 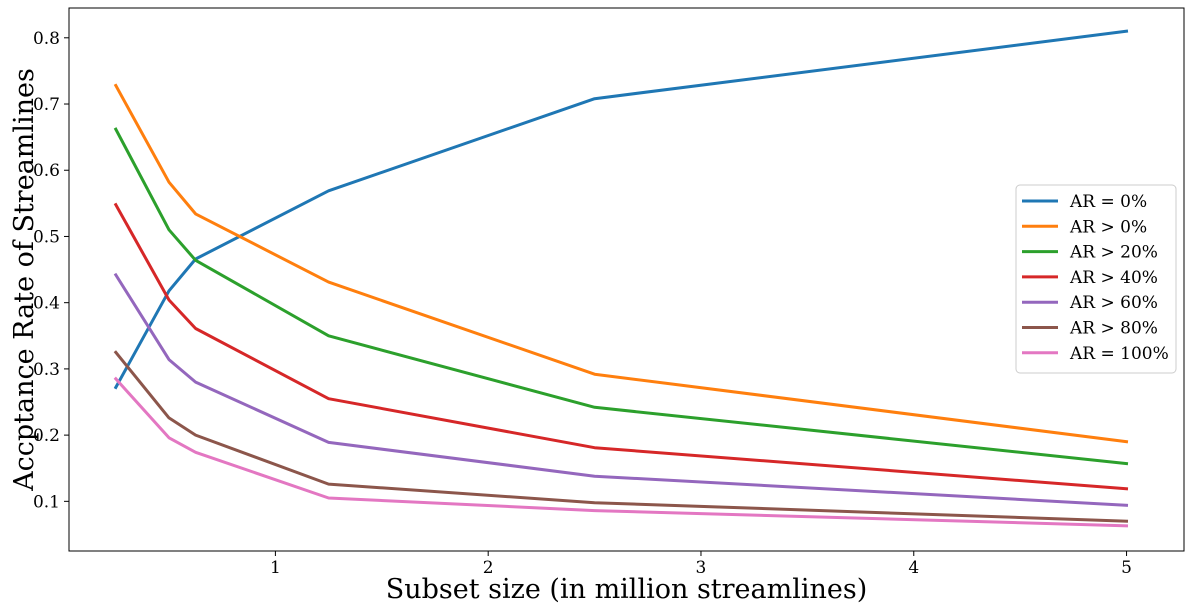 I want to click on legend-label: AR > 40%, so click(x=1113, y=278).